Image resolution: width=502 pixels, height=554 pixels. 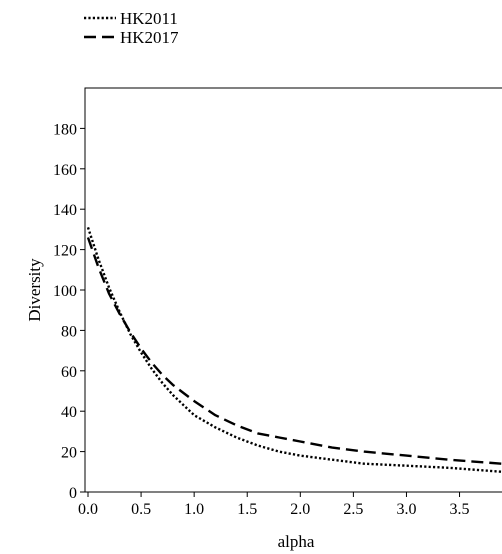 I want to click on y-tick-label: 40, so click(x=69, y=412).